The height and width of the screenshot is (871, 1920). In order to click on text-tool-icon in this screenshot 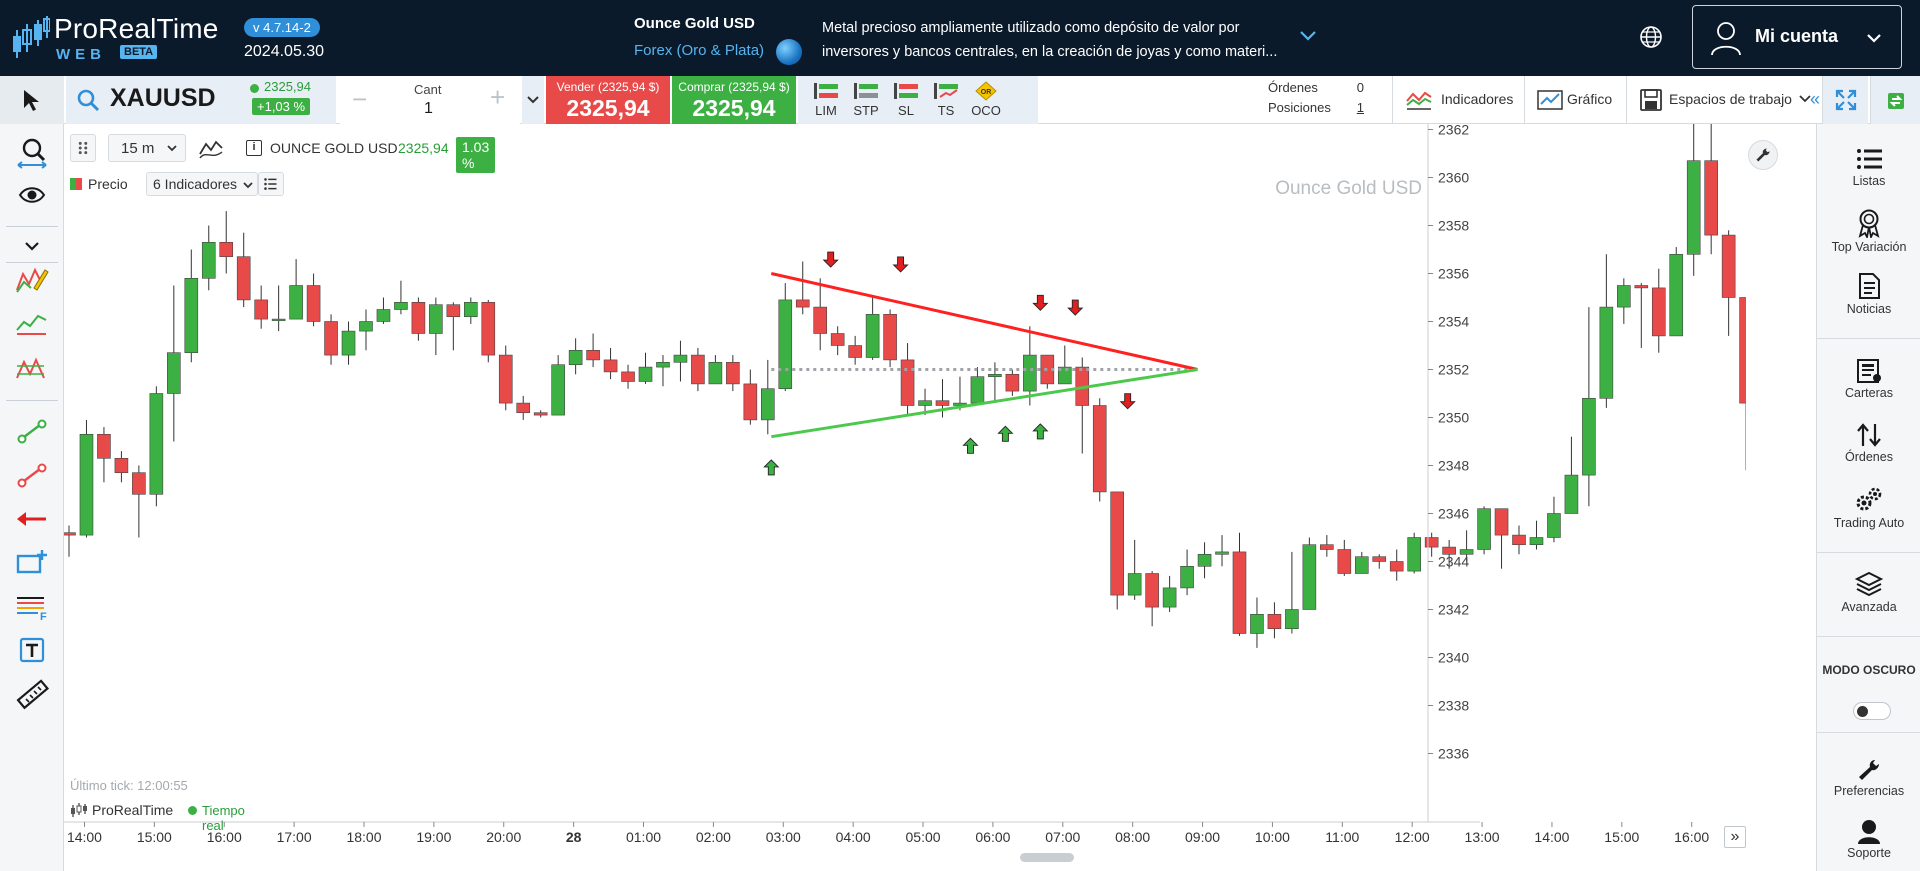, I will do `click(32, 651)`.